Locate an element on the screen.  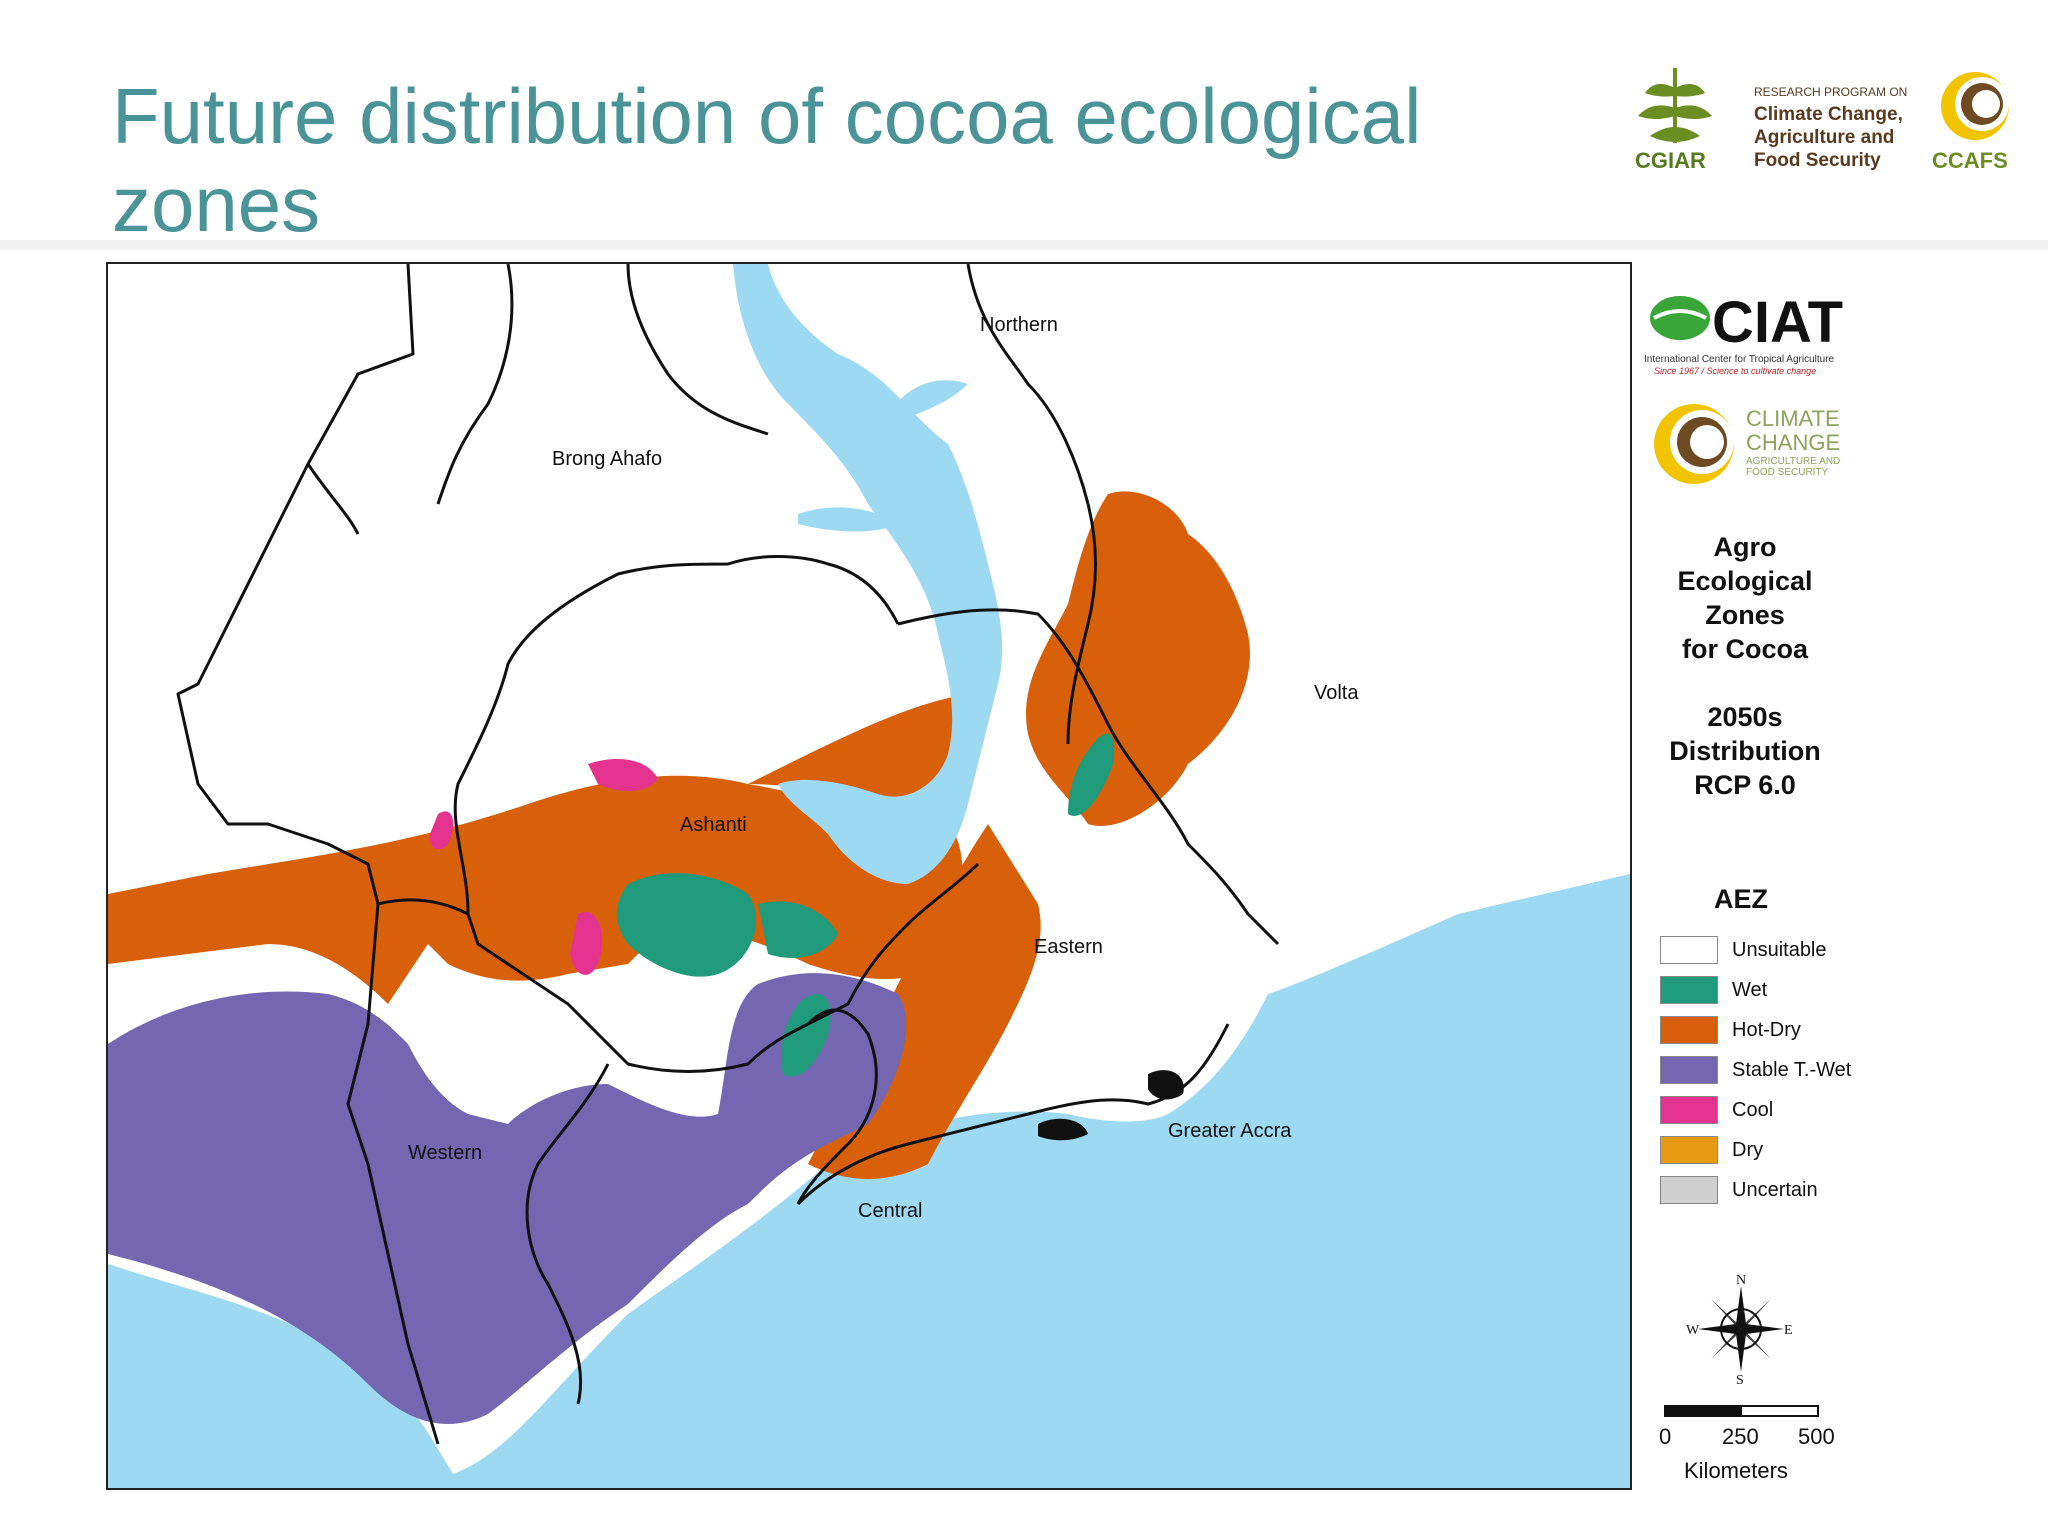
accra-lagoon is located at coordinates (1063, 1129).